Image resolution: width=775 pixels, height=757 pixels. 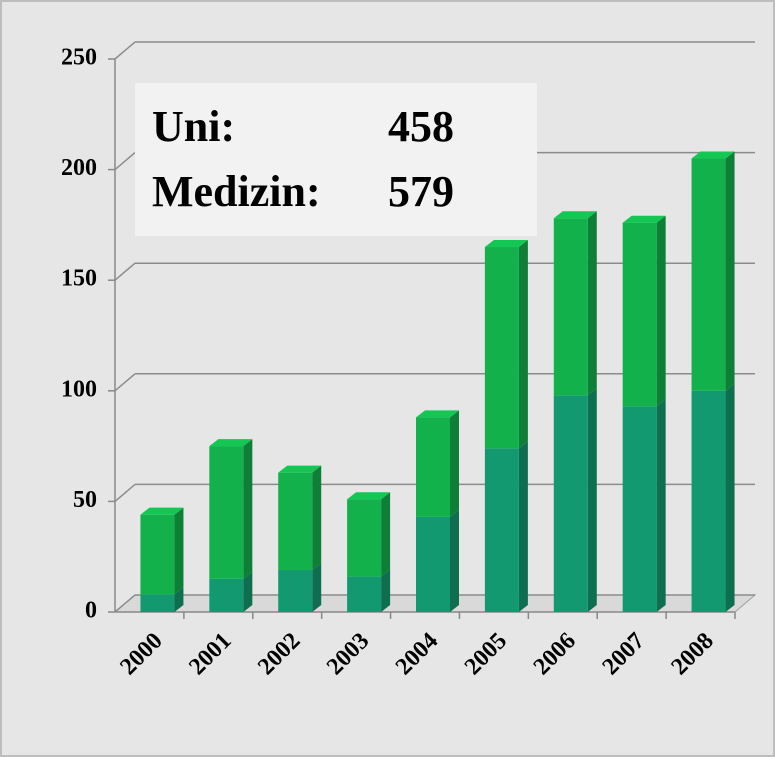 I want to click on annotation-box, so click(x=336, y=159).